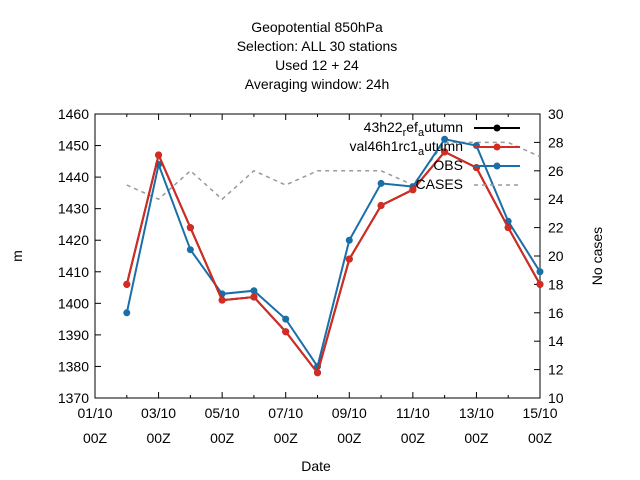 This screenshot has width=640, height=480. Describe the element at coordinates (497, 155) in the screenshot. I see `legend-swatches` at that location.